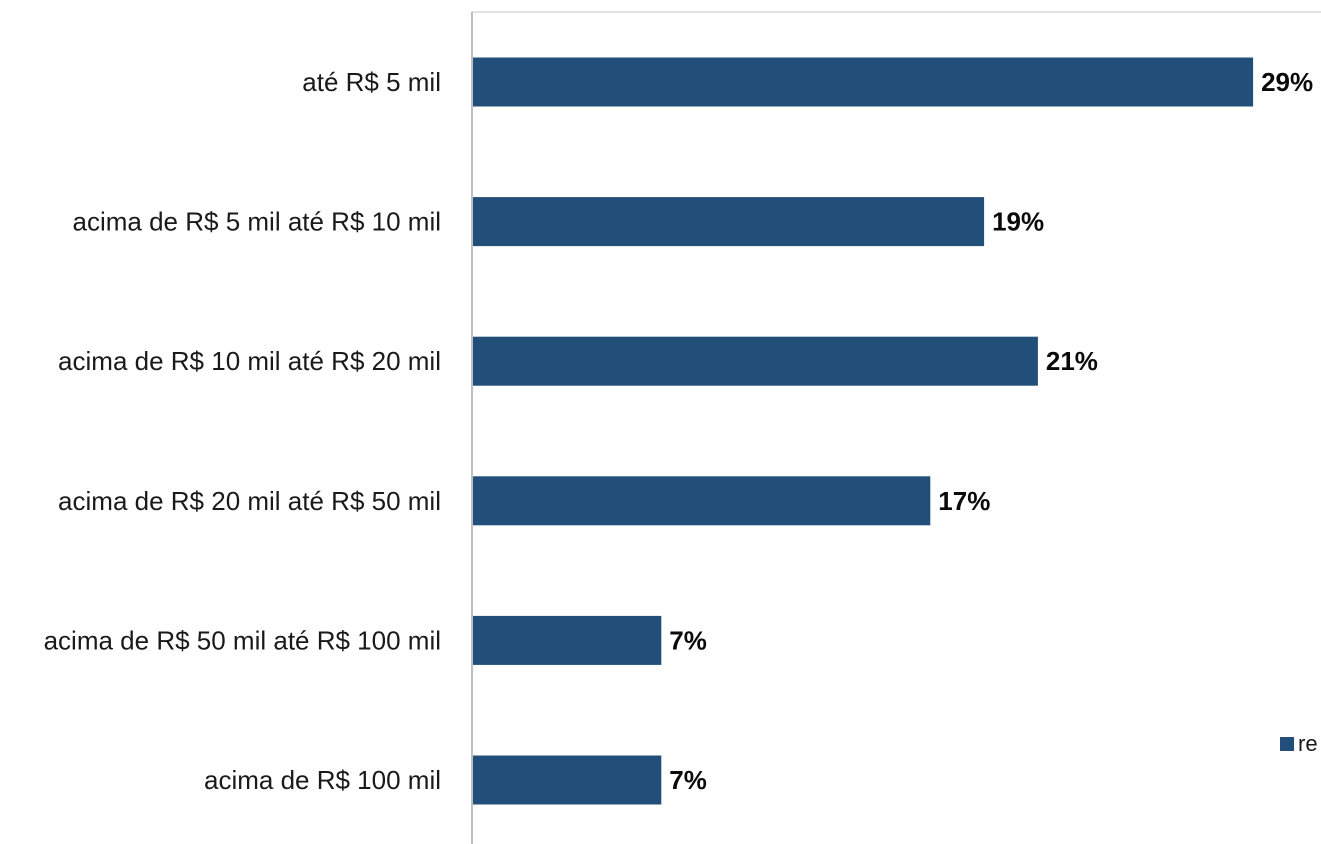  What do you see at coordinates (964, 501) in the screenshot?
I see `data-label: 17%` at bounding box center [964, 501].